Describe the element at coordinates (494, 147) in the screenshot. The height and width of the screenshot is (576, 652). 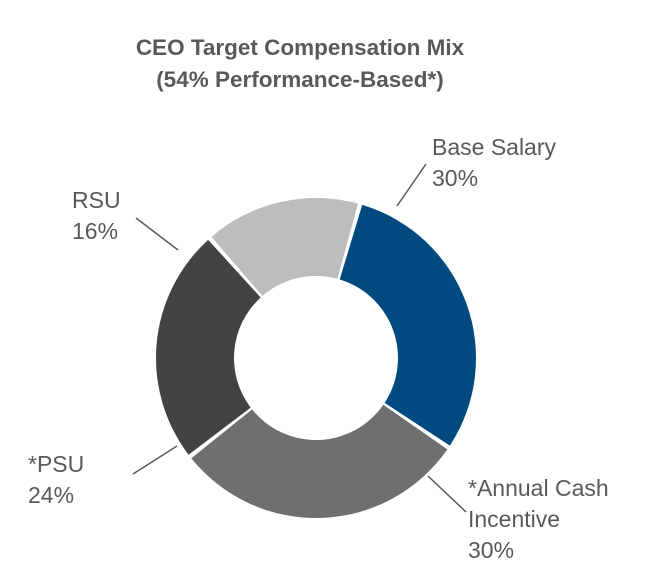
I see `slice-name-label: Base Salary` at that location.